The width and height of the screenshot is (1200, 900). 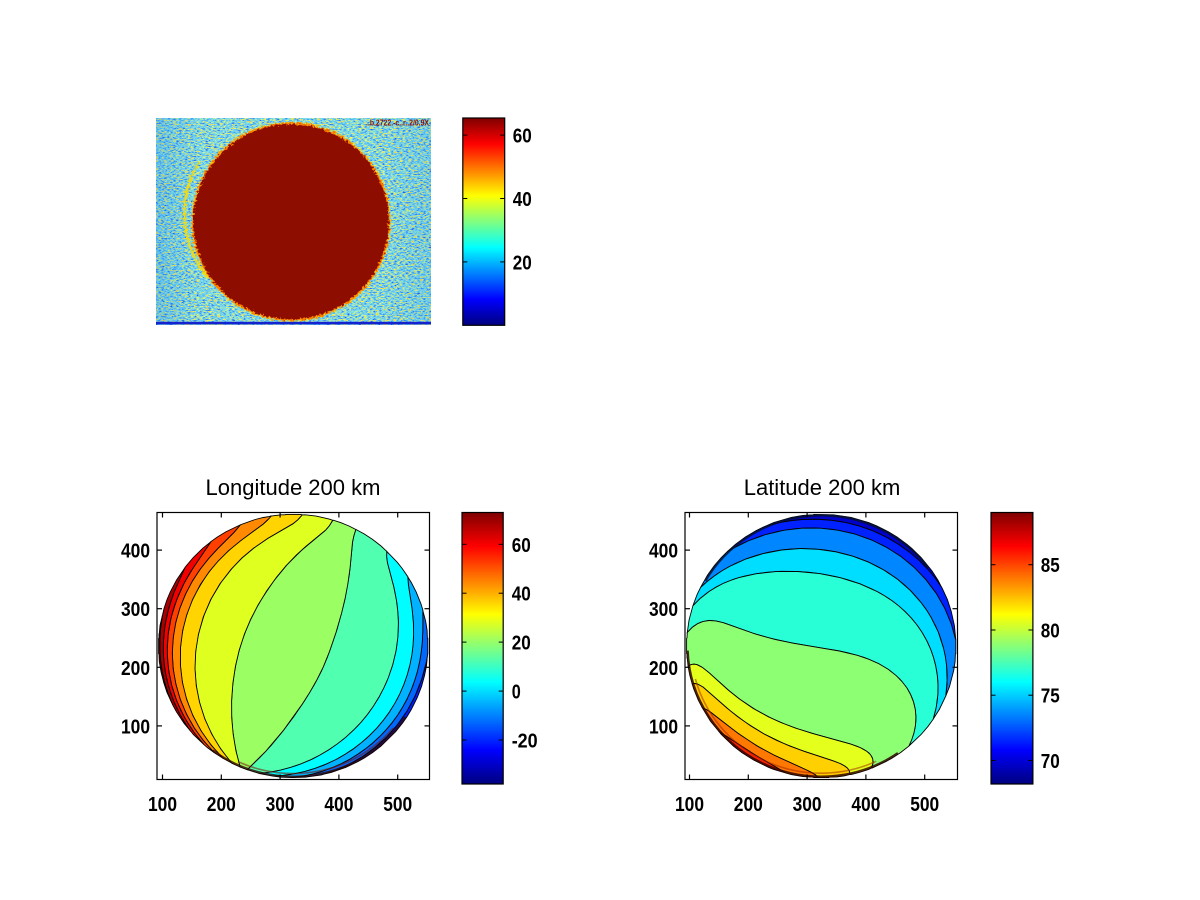 What do you see at coordinates (398, 123) in the screenshot?
I see `svg-text: ..b.2722.-c..r..2/0.9X` at bounding box center [398, 123].